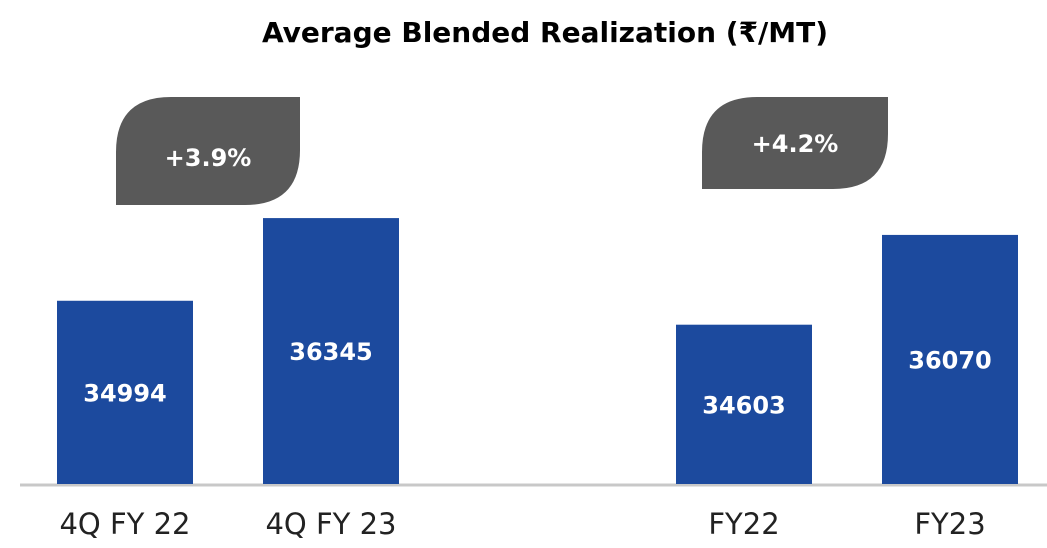  What do you see at coordinates (208, 158) in the screenshot?
I see `annotation: +3.9%` at bounding box center [208, 158].